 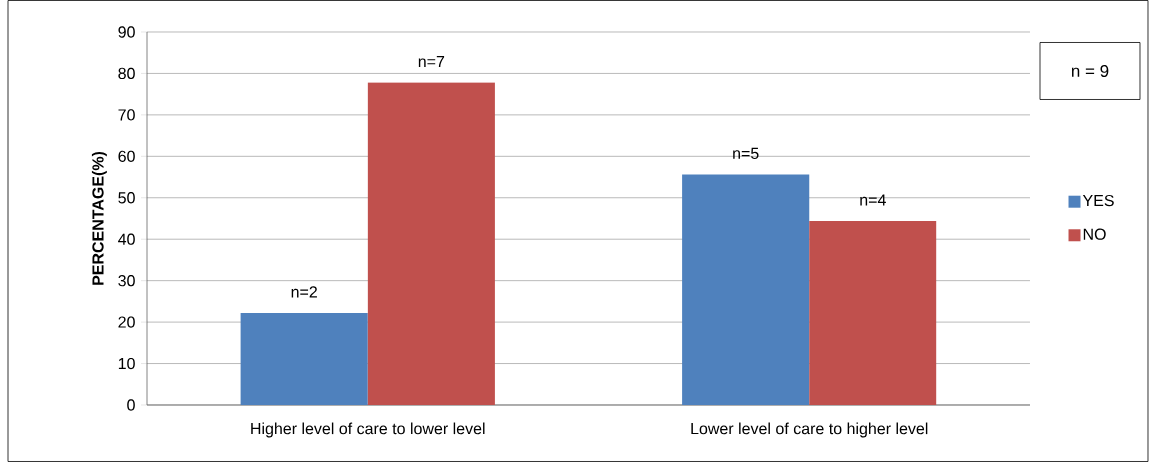 I want to click on x-tick-label: Lower level of care to higher level, so click(x=809, y=430).